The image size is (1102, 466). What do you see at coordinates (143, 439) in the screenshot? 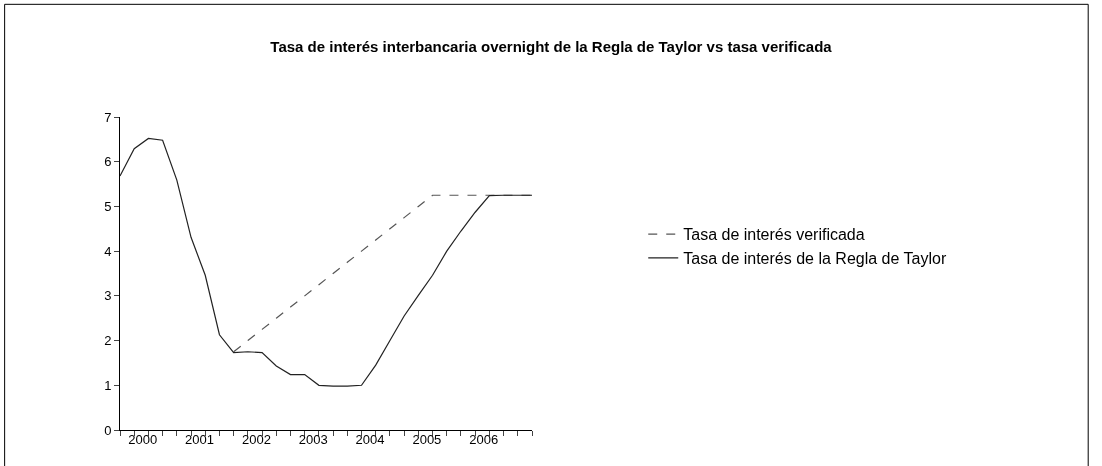
I see `x-tick-label: 2000` at bounding box center [143, 439].